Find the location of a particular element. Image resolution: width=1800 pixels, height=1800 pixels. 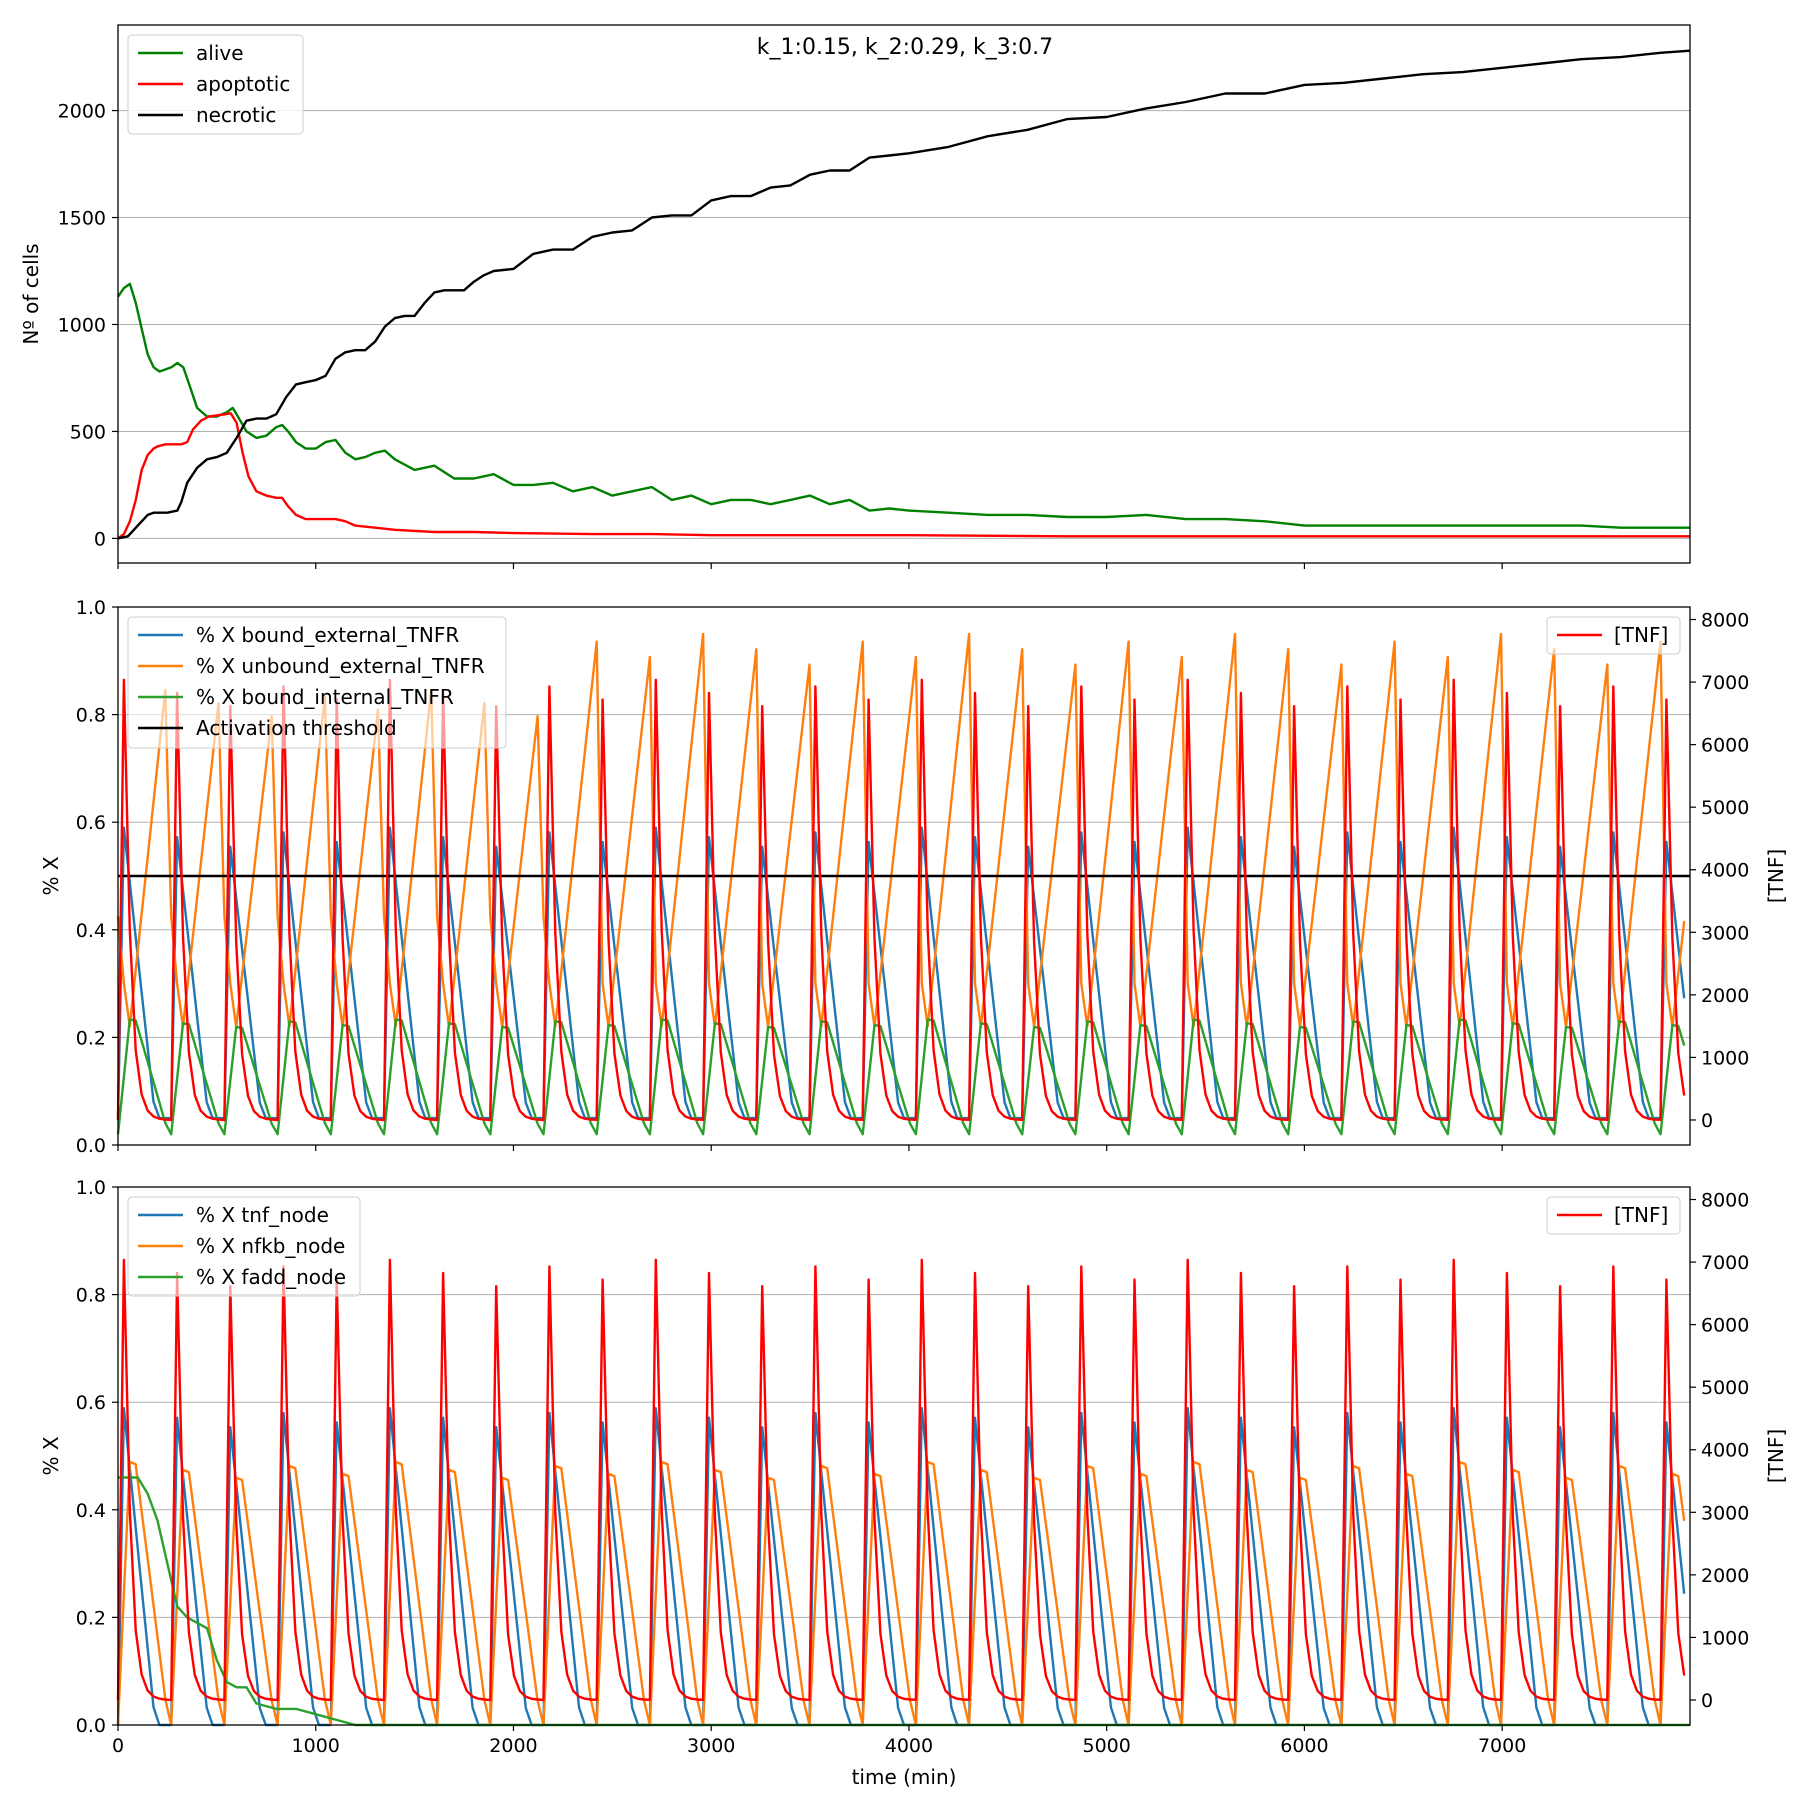

y-axis-label-cells: Nº of cells is located at coordinates (31, 293).